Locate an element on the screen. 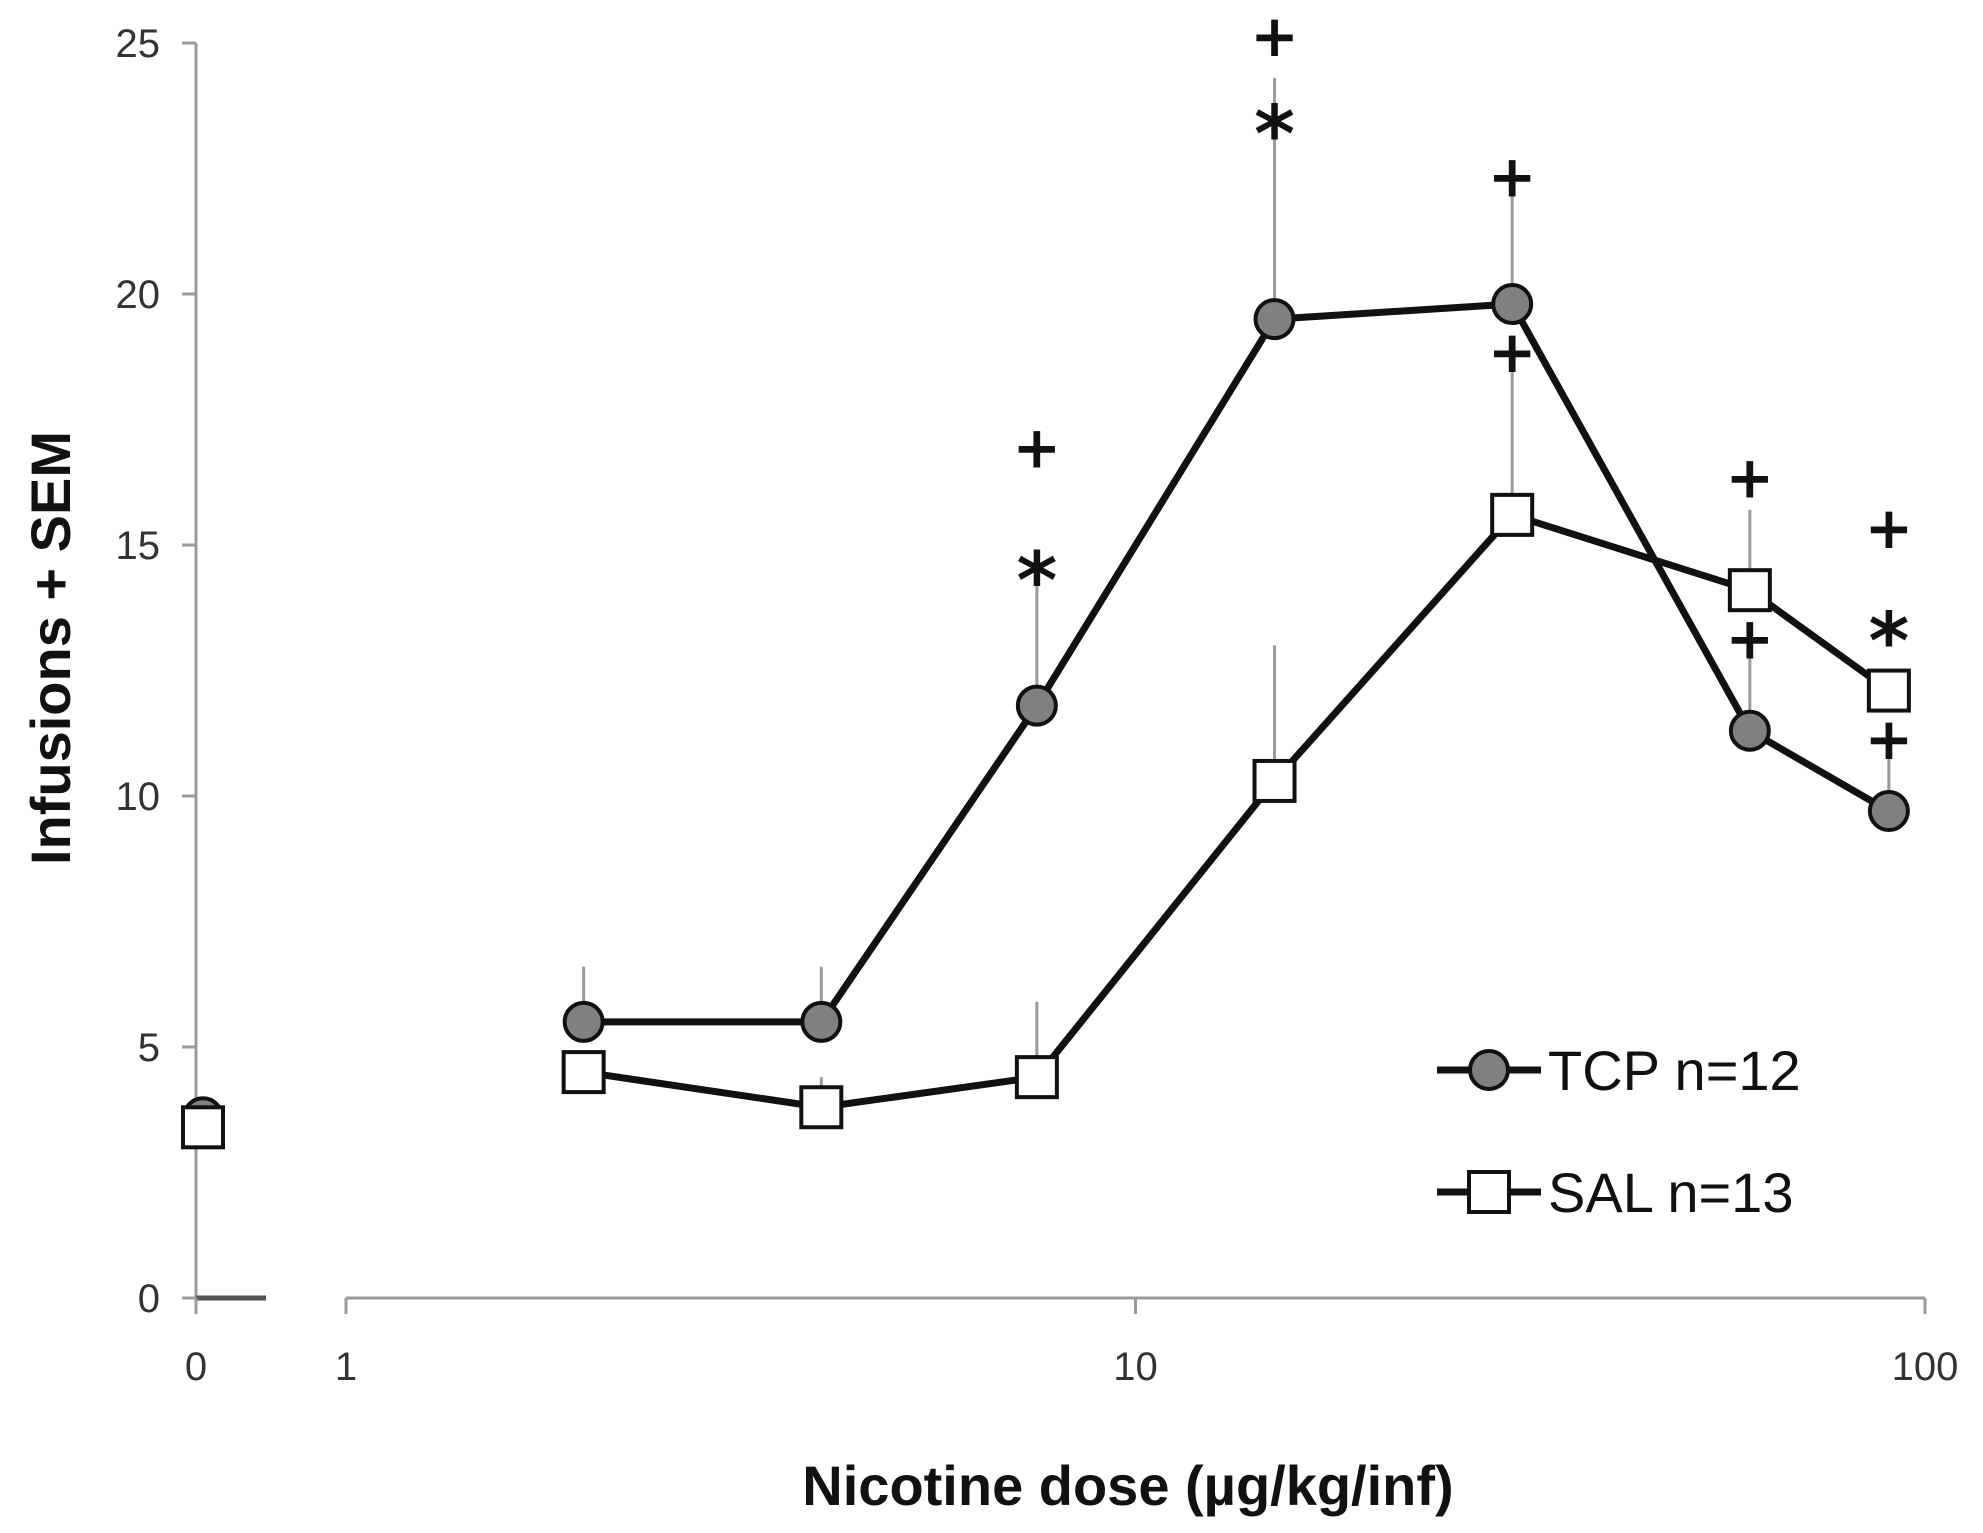 This screenshot has height=1533, width=1983. y-tick-label: 0 is located at coordinates (149, 1299).